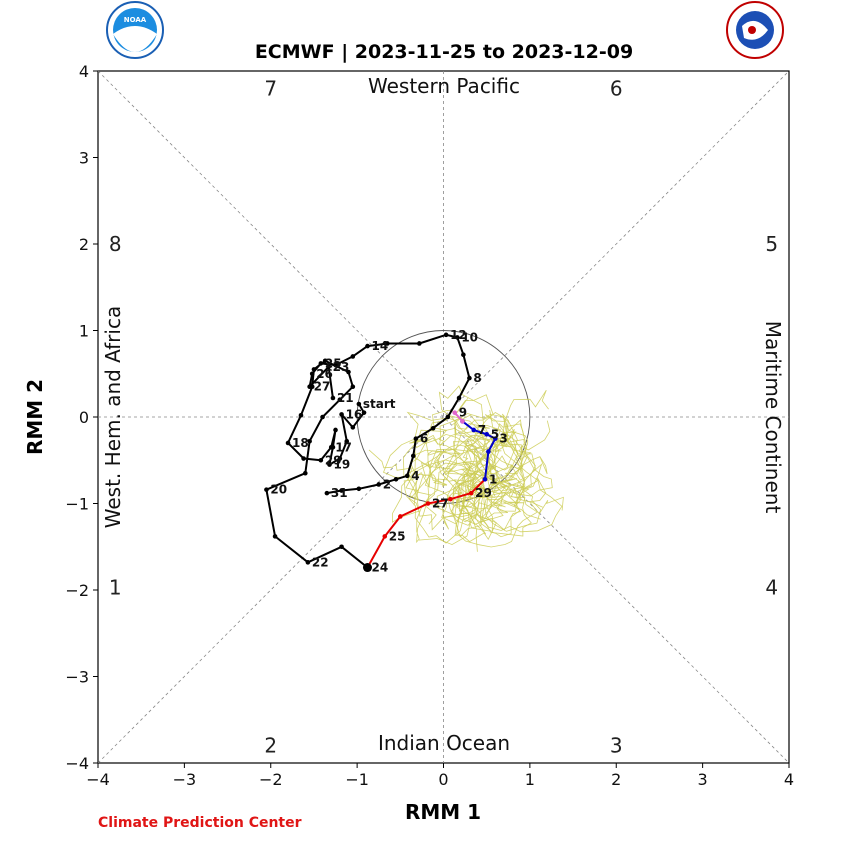 The image size is (841, 841). What do you see at coordinates (444, 86) in the screenshot?
I see `region-label-western-pacific: Western Pacific` at bounding box center [444, 86].